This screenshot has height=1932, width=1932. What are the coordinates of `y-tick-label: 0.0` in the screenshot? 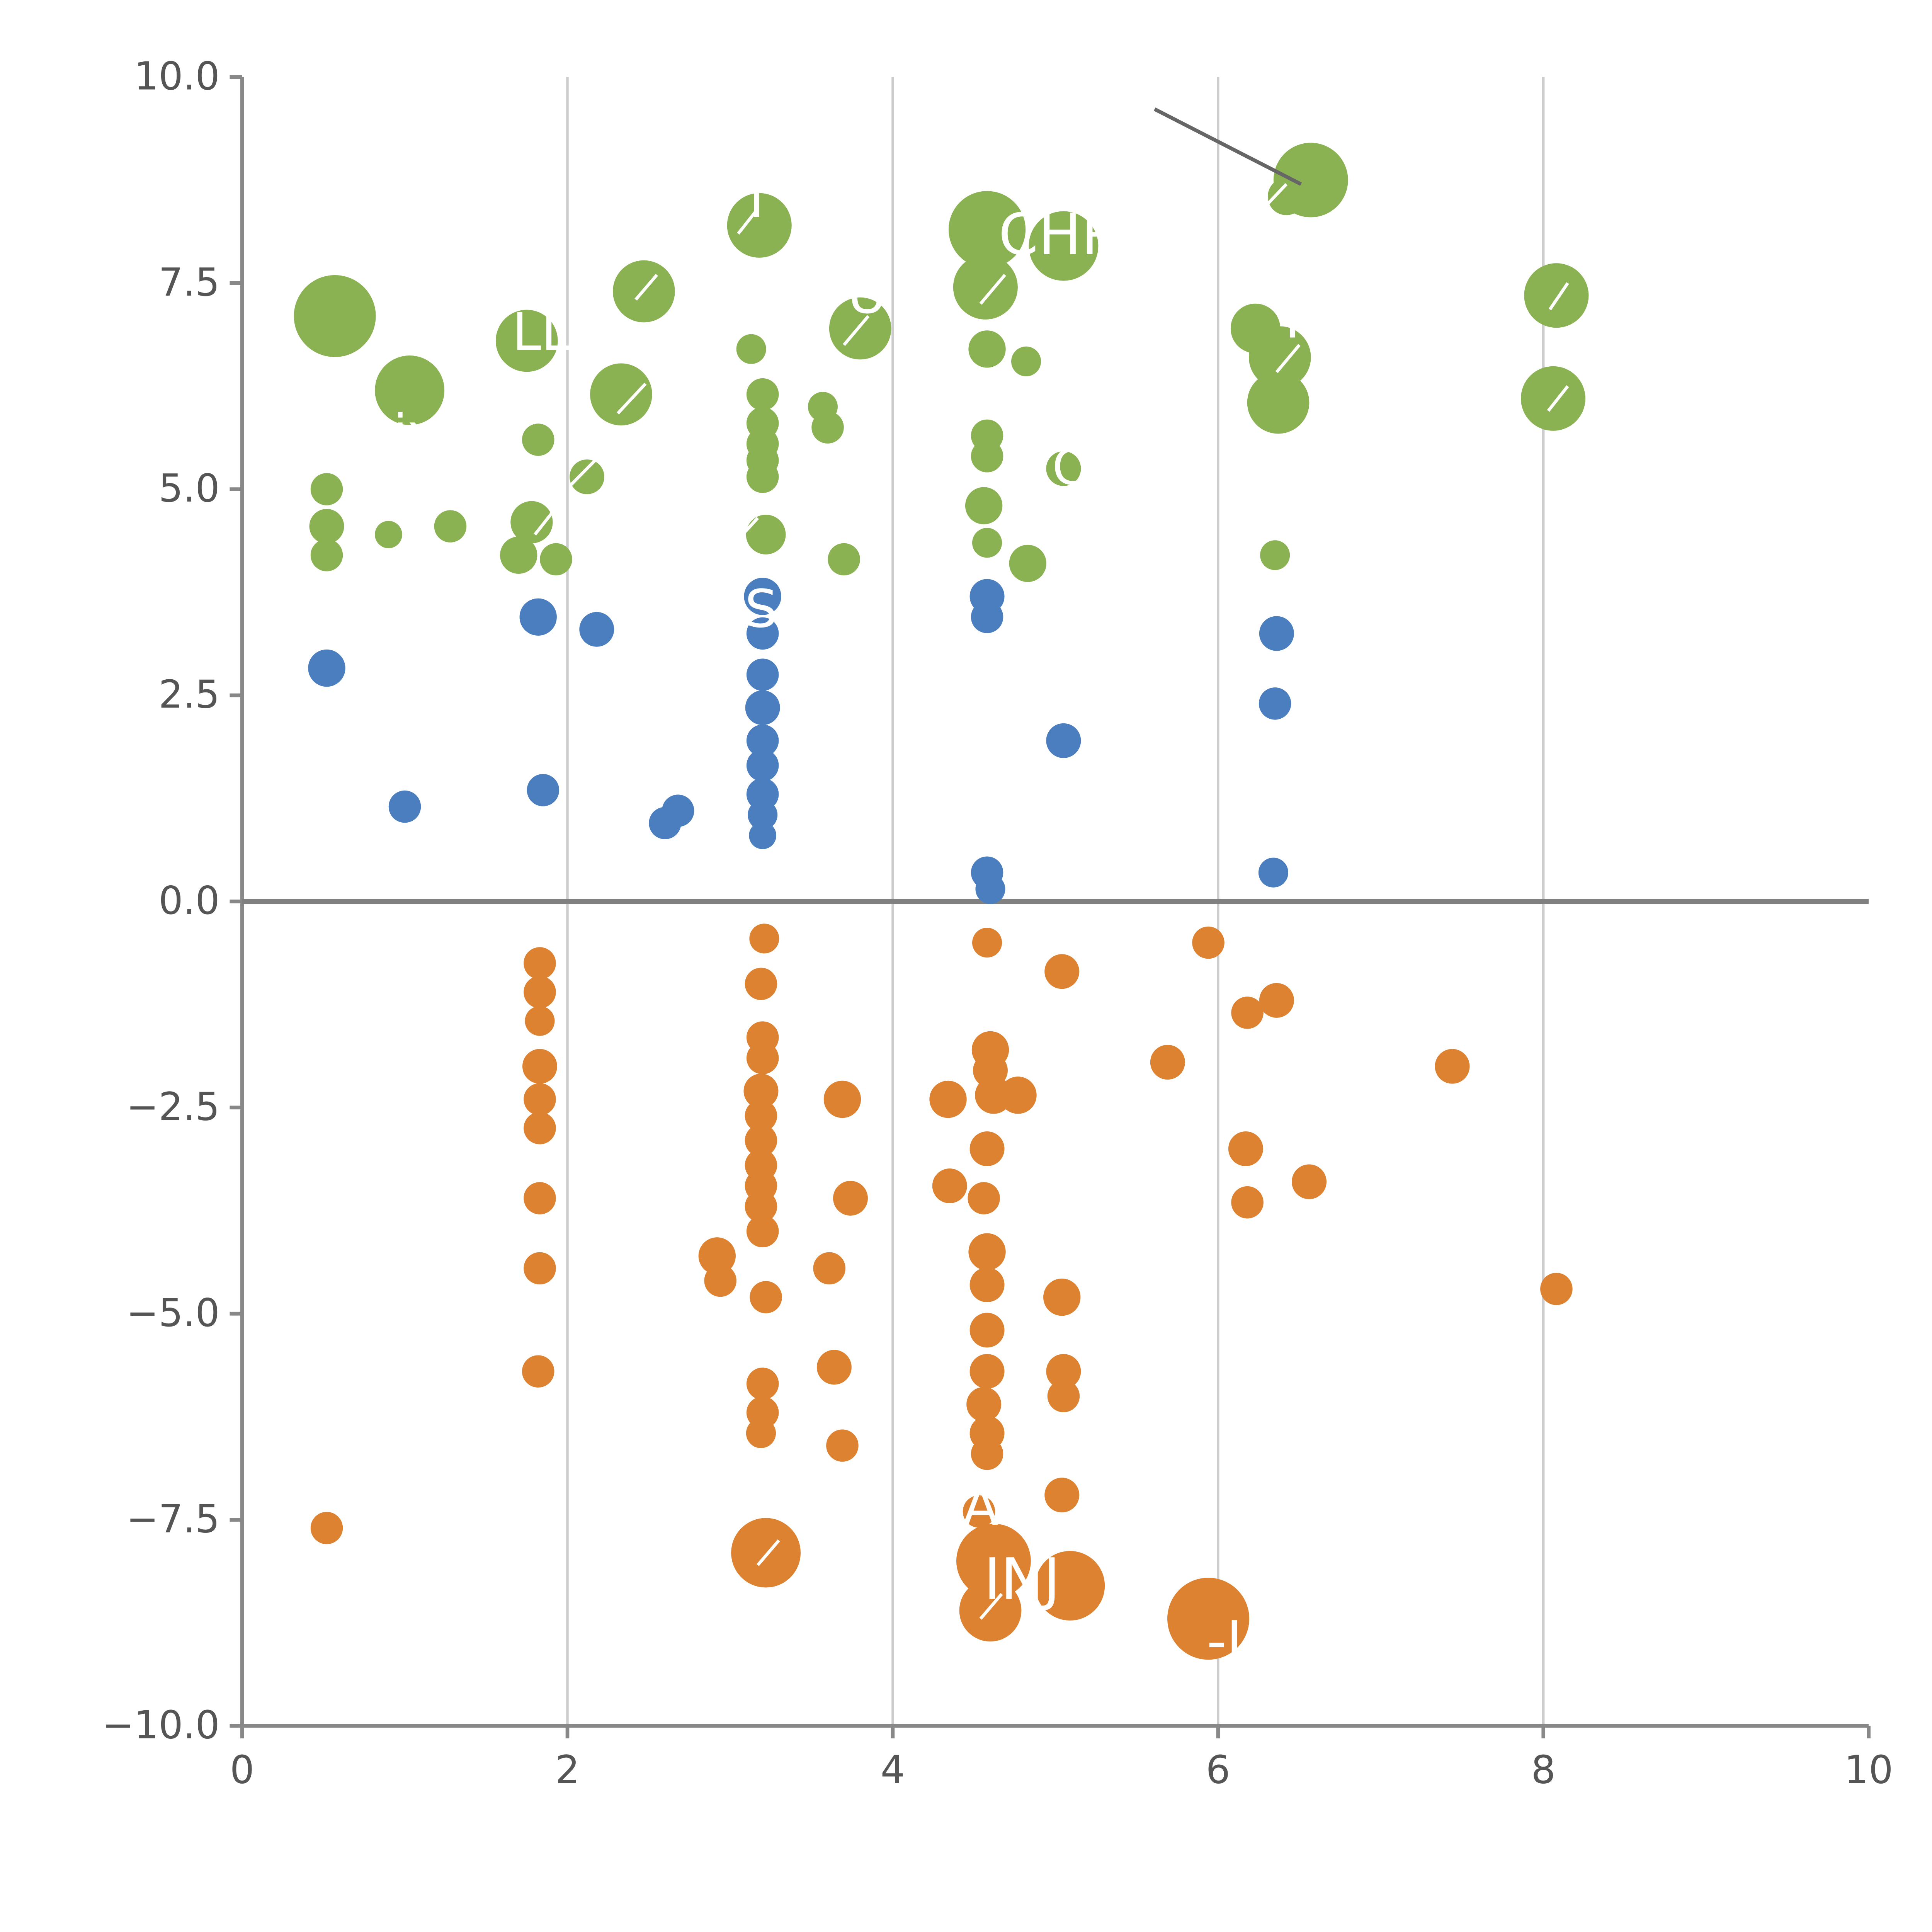 It's located at (189, 901).